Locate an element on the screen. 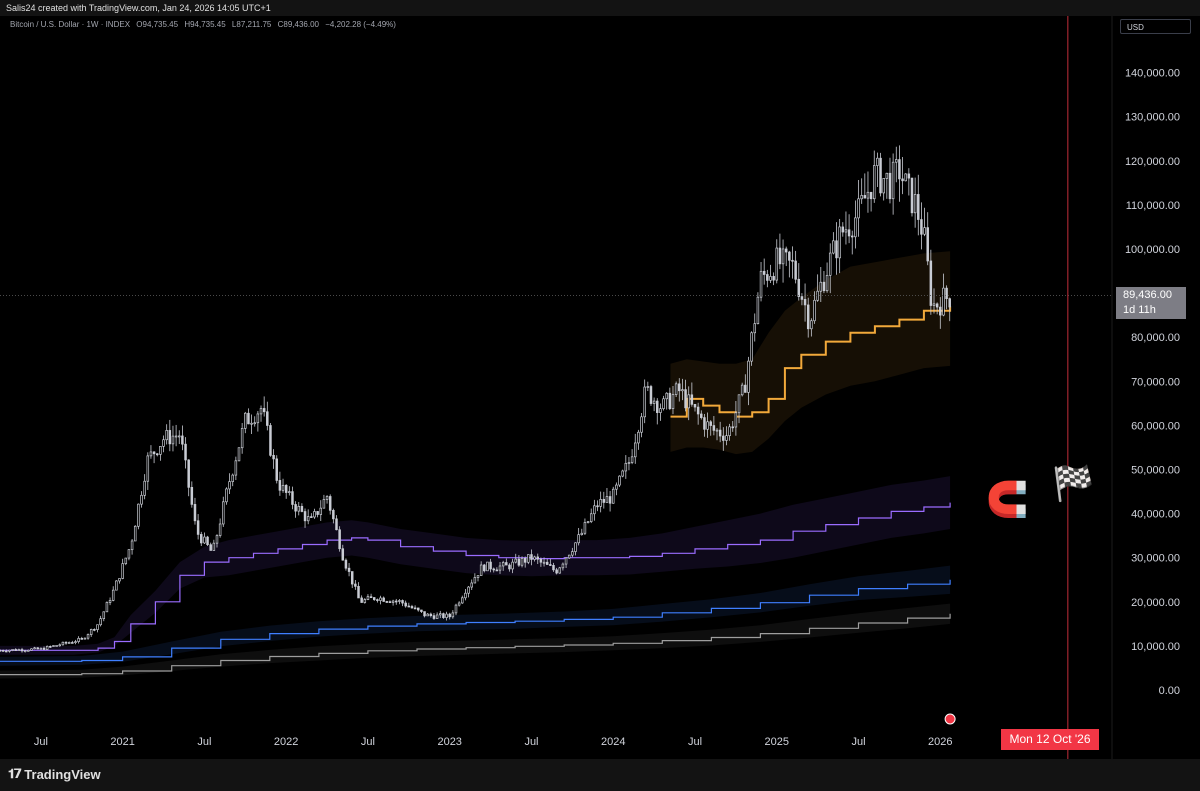 Image resolution: width=1200 pixels, height=791 pixels. magnet-icon: 🧲 is located at coordinates (1007, 500).